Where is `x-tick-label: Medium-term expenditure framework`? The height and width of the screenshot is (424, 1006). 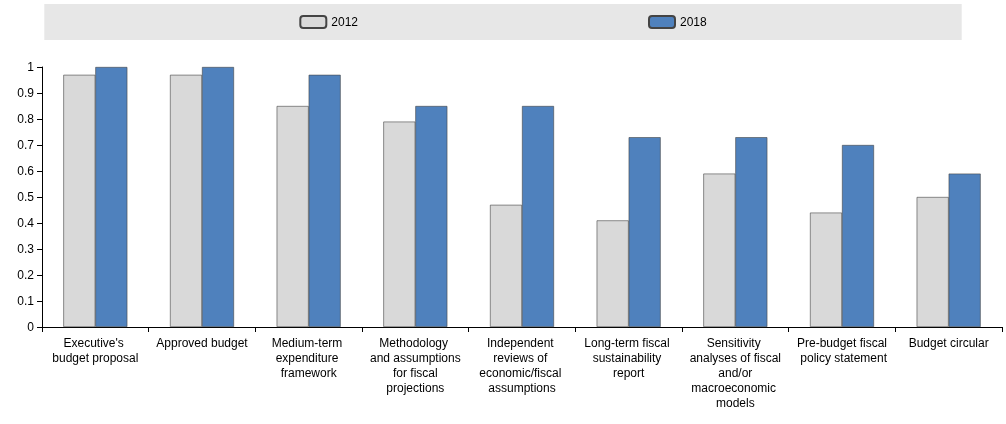
x-tick-label: Medium-term expenditure framework is located at coordinates (308, 357).